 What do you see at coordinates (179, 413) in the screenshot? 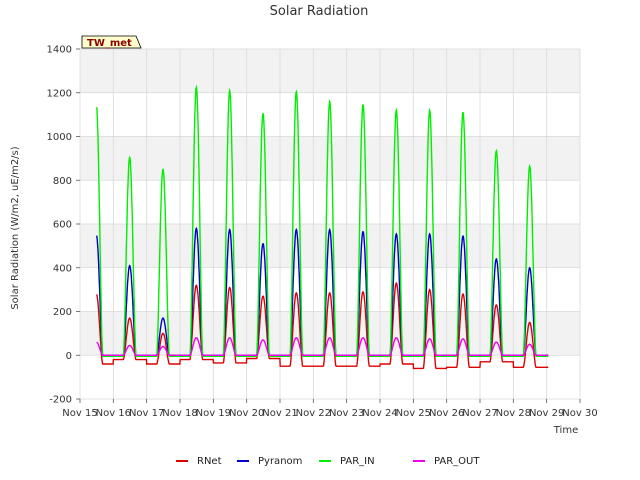
I see `x-tick-label: Nov 18` at bounding box center [179, 413].